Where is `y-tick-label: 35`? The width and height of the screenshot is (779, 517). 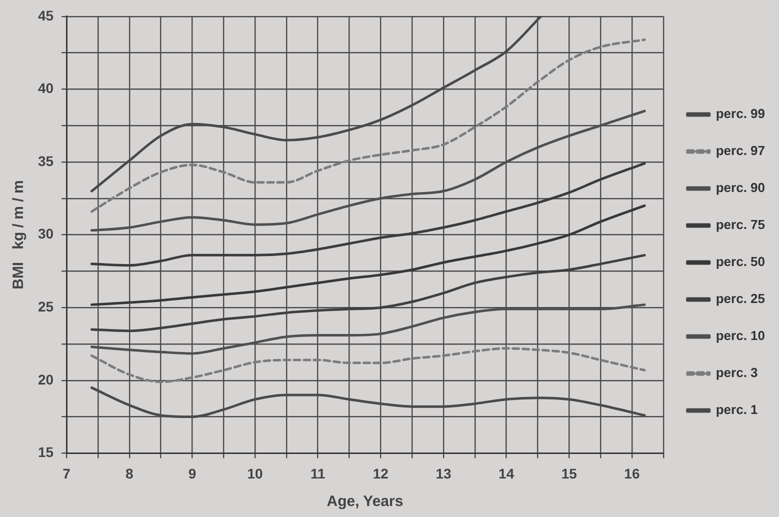
y-tick-label: 35 is located at coordinates (46, 160).